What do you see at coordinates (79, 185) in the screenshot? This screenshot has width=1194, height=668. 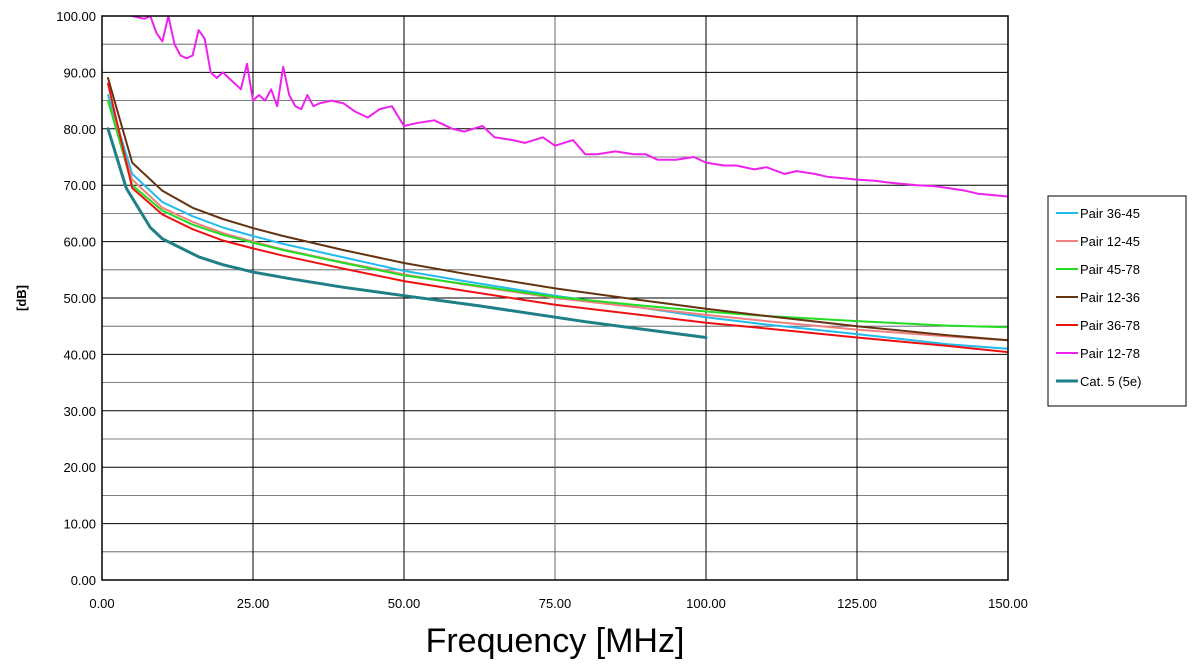 I see `y-tick-label: 70.00` at bounding box center [79, 185].